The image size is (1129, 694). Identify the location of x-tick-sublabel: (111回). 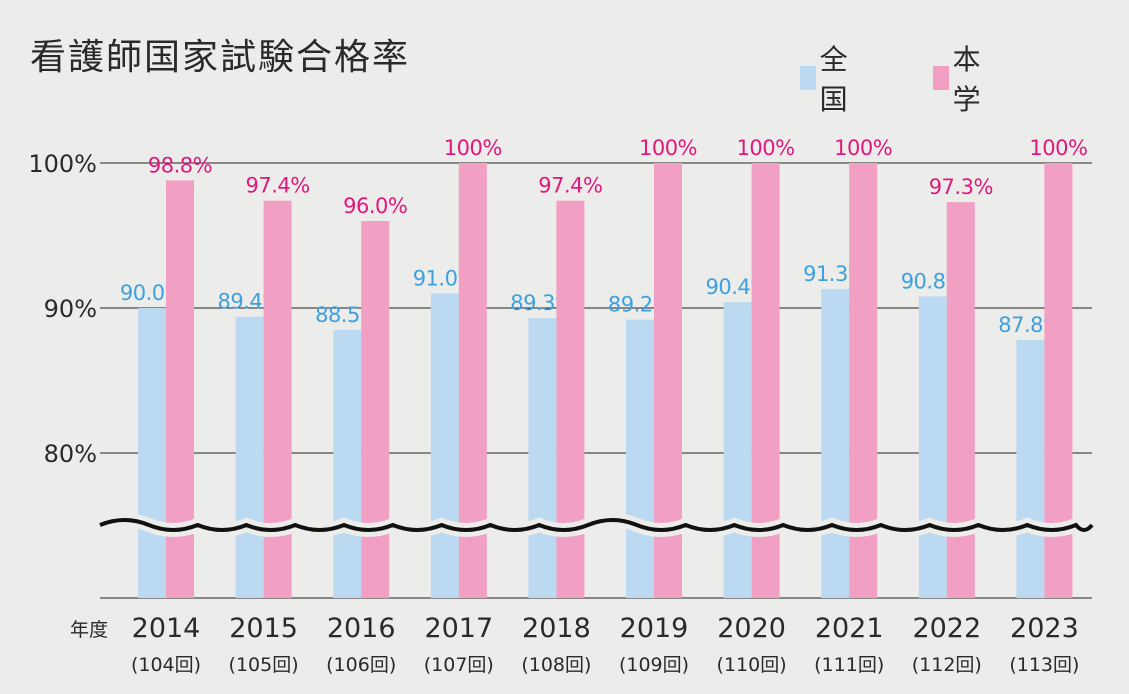
(849, 665).